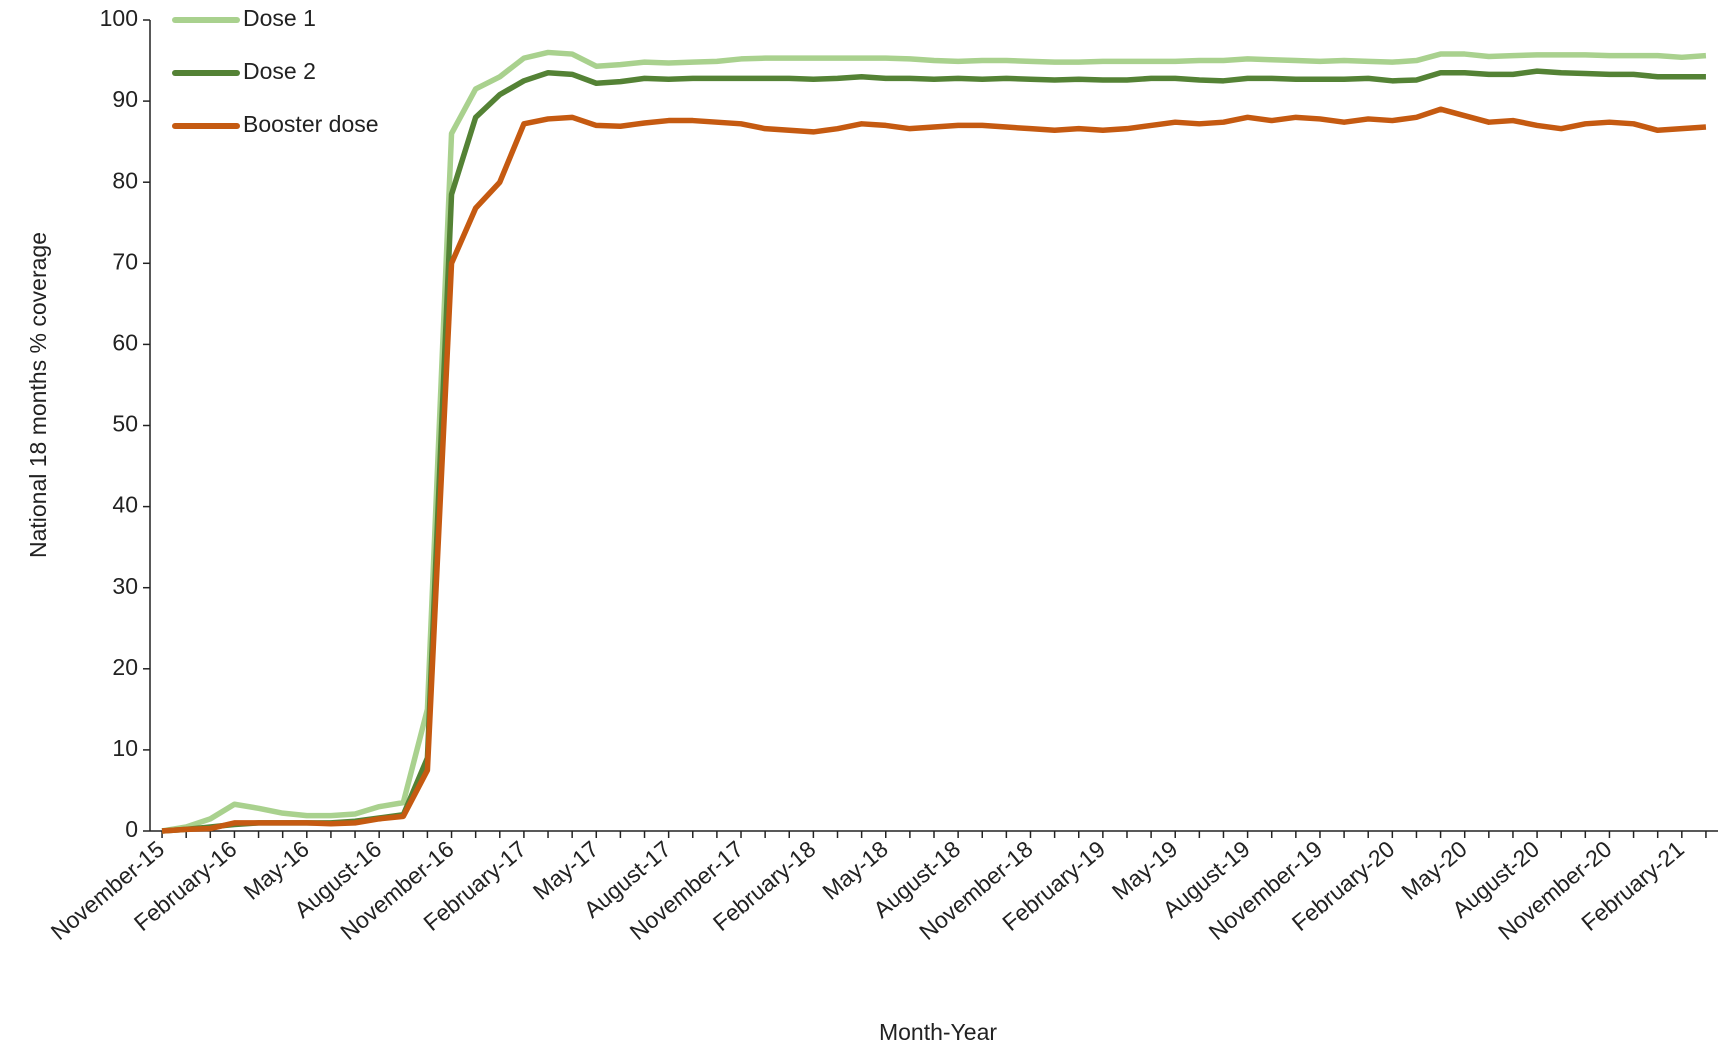  I want to click on y-tick-label: 90, so click(125, 99).